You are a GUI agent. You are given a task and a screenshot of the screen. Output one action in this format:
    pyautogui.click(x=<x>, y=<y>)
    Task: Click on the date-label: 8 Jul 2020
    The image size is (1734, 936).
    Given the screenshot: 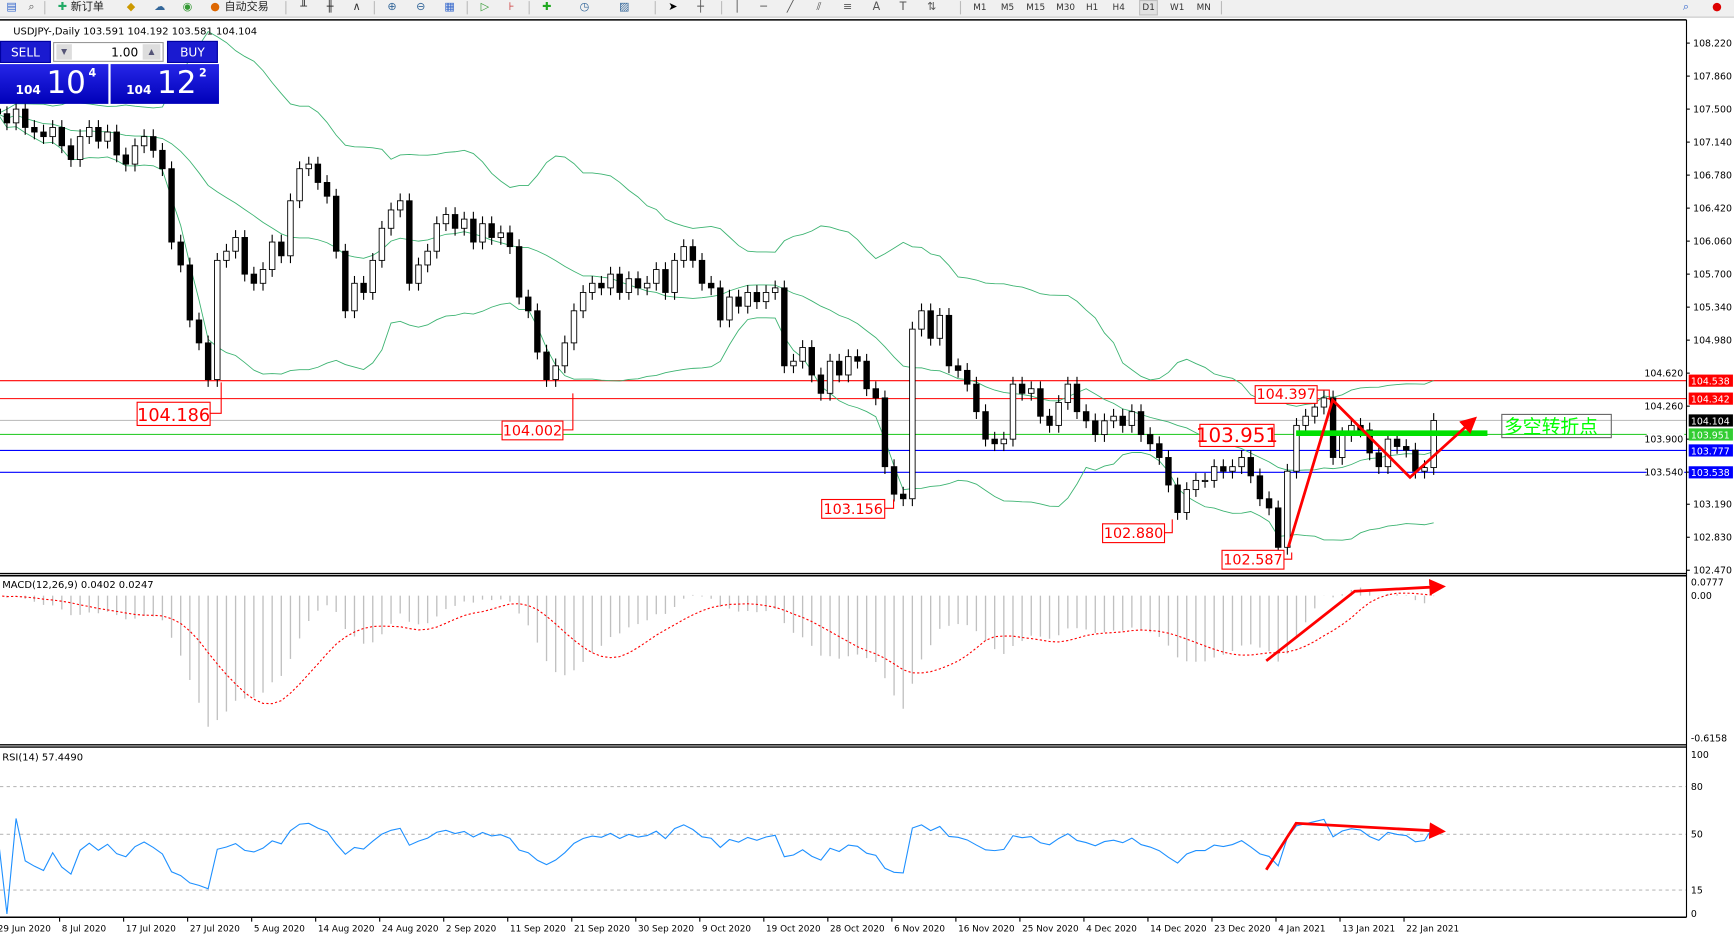 What is the action you would take?
    pyautogui.click(x=84, y=930)
    